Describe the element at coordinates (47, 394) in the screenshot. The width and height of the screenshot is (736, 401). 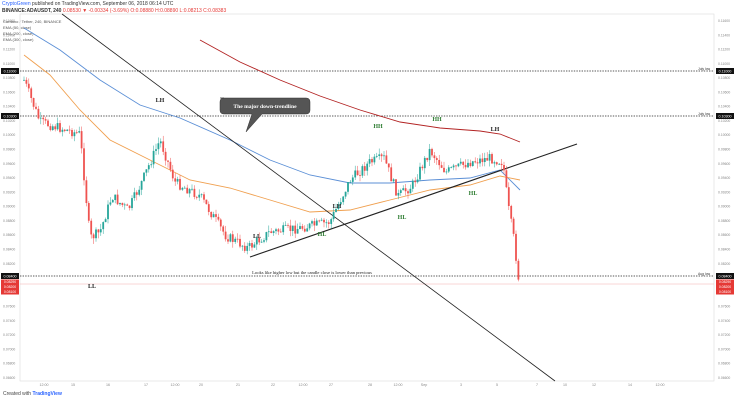
I see `tradingview-logo: TradingView` at that location.